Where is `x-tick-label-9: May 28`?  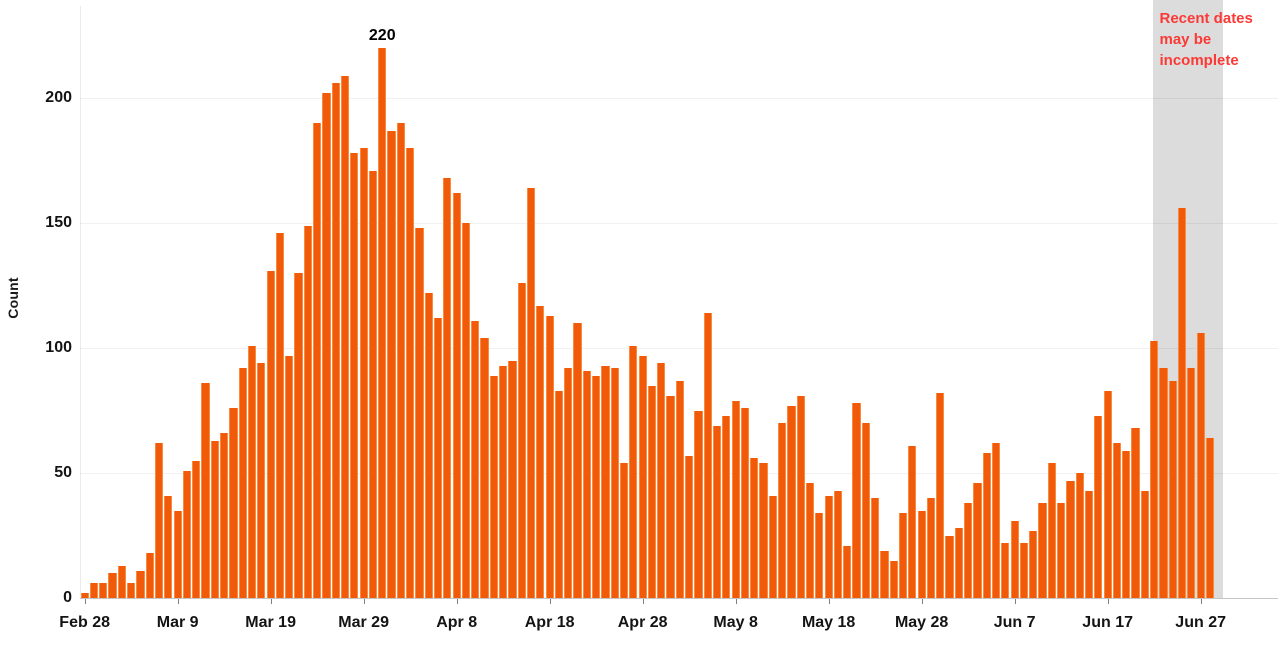
x-tick-label-9: May 28 is located at coordinates (921, 622).